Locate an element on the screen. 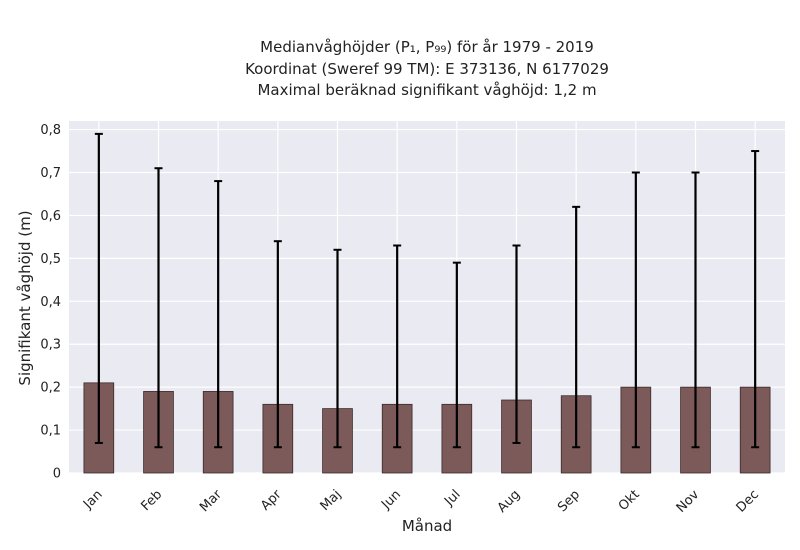 This screenshot has height=550, width=800. x-tick-label: Feb is located at coordinates (151, 500).